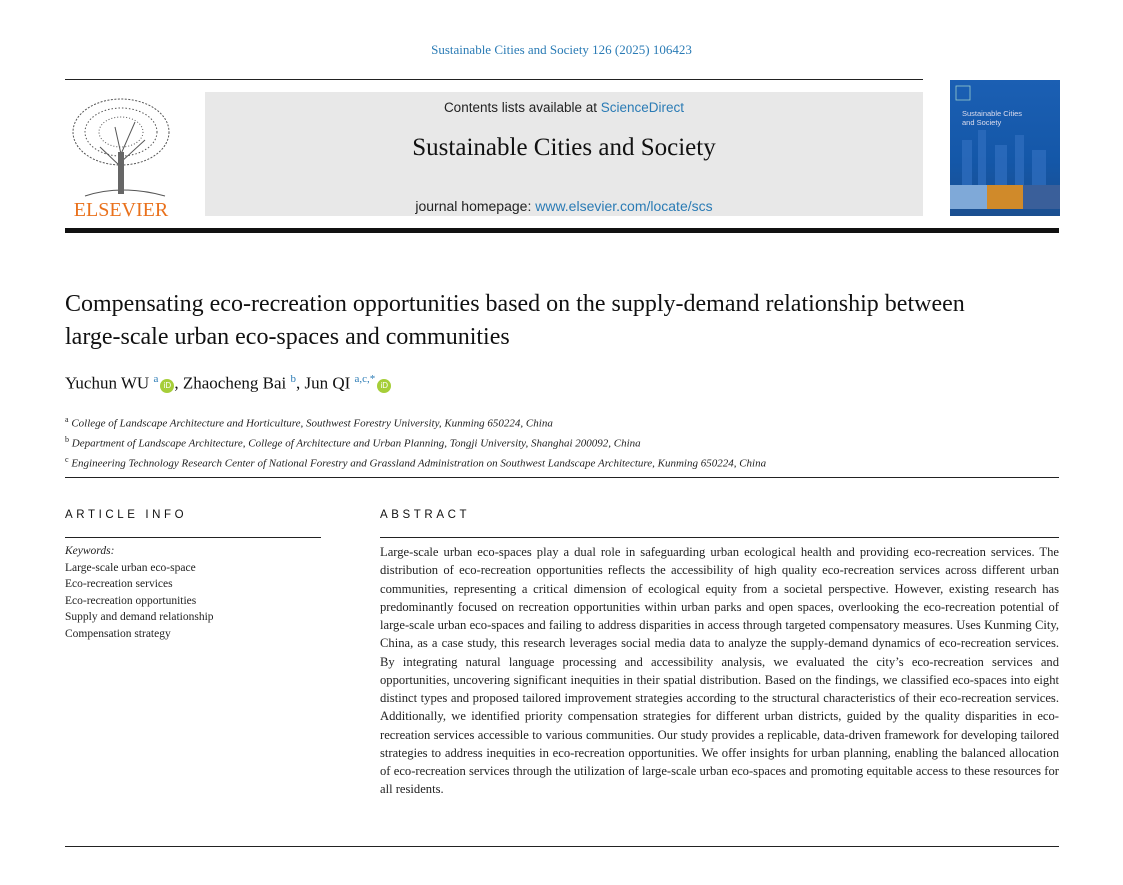 This screenshot has width=1123, height=885. What do you see at coordinates (67, 440) in the screenshot?
I see `affiliation-key: b` at bounding box center [67, 440].